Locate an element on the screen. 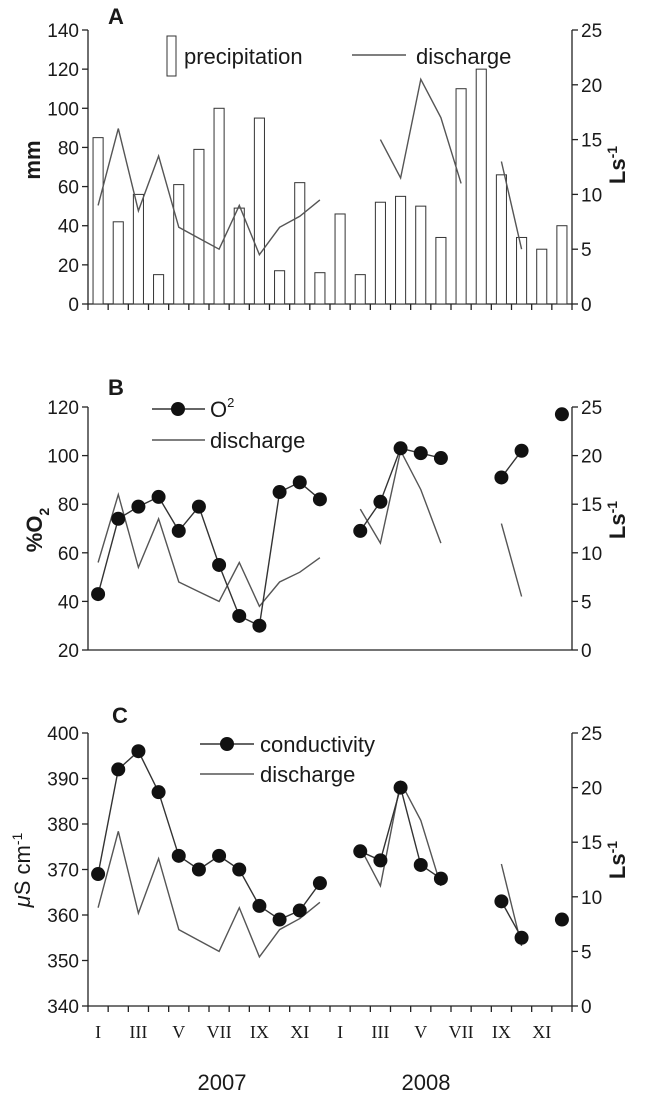 This screenshot has width=650, height=1095. year-labels: 2007 2008 is located at coordinates (324, 1082).